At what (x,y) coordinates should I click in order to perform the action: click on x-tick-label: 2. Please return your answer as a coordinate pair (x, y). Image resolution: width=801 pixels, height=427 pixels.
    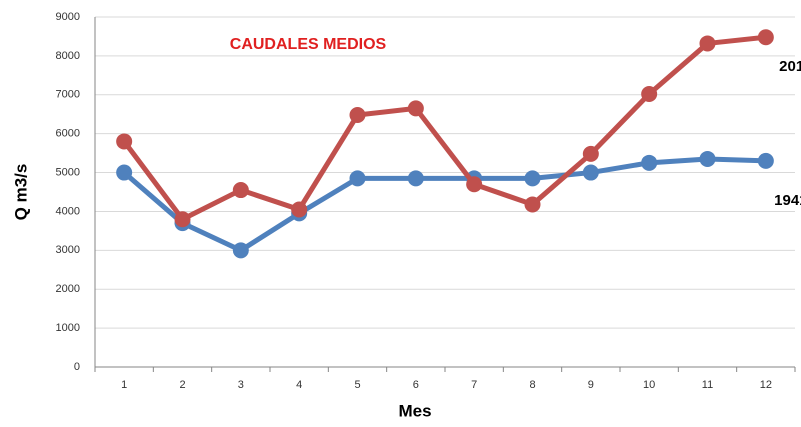
    Looking at the image, I should click on (182, 385).